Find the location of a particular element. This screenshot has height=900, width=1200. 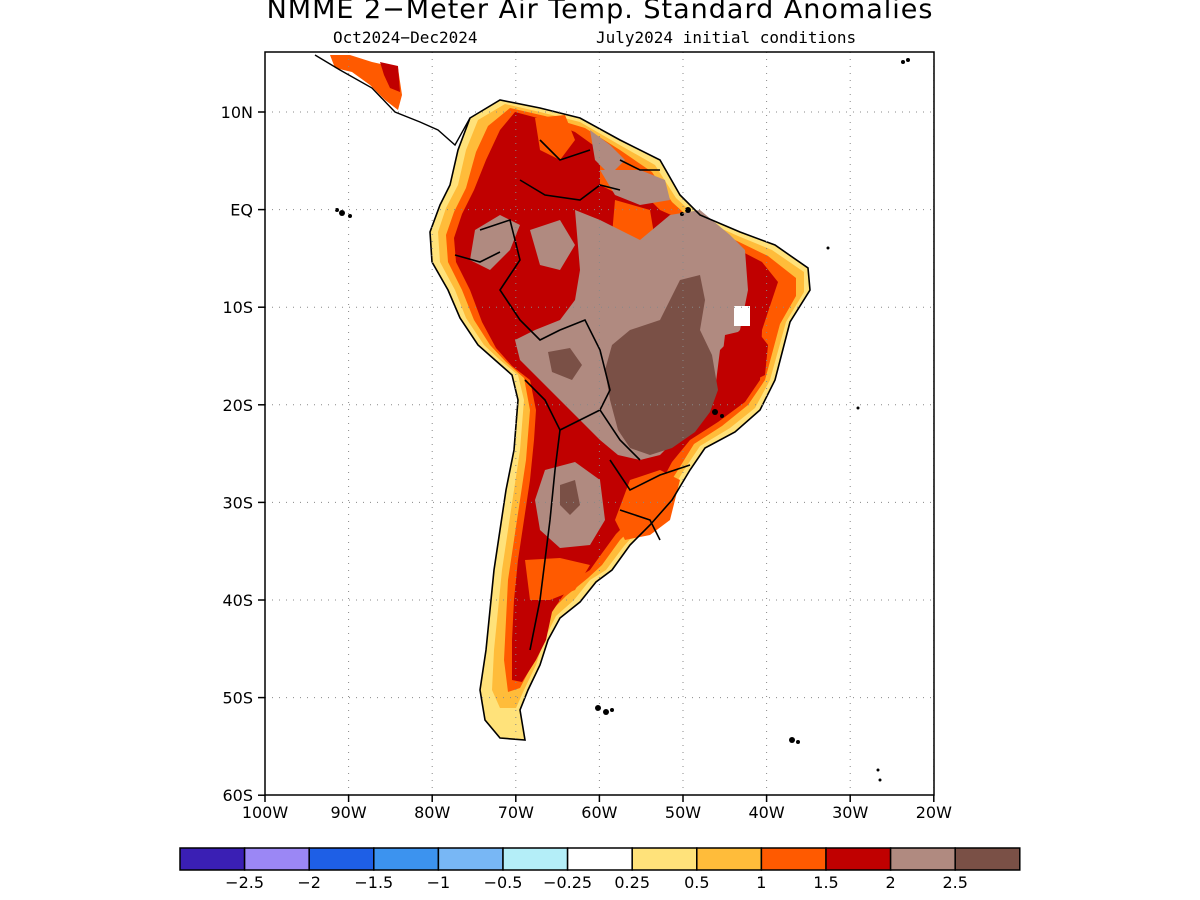

andes-lightbrown is located at coordinates (552, 245).